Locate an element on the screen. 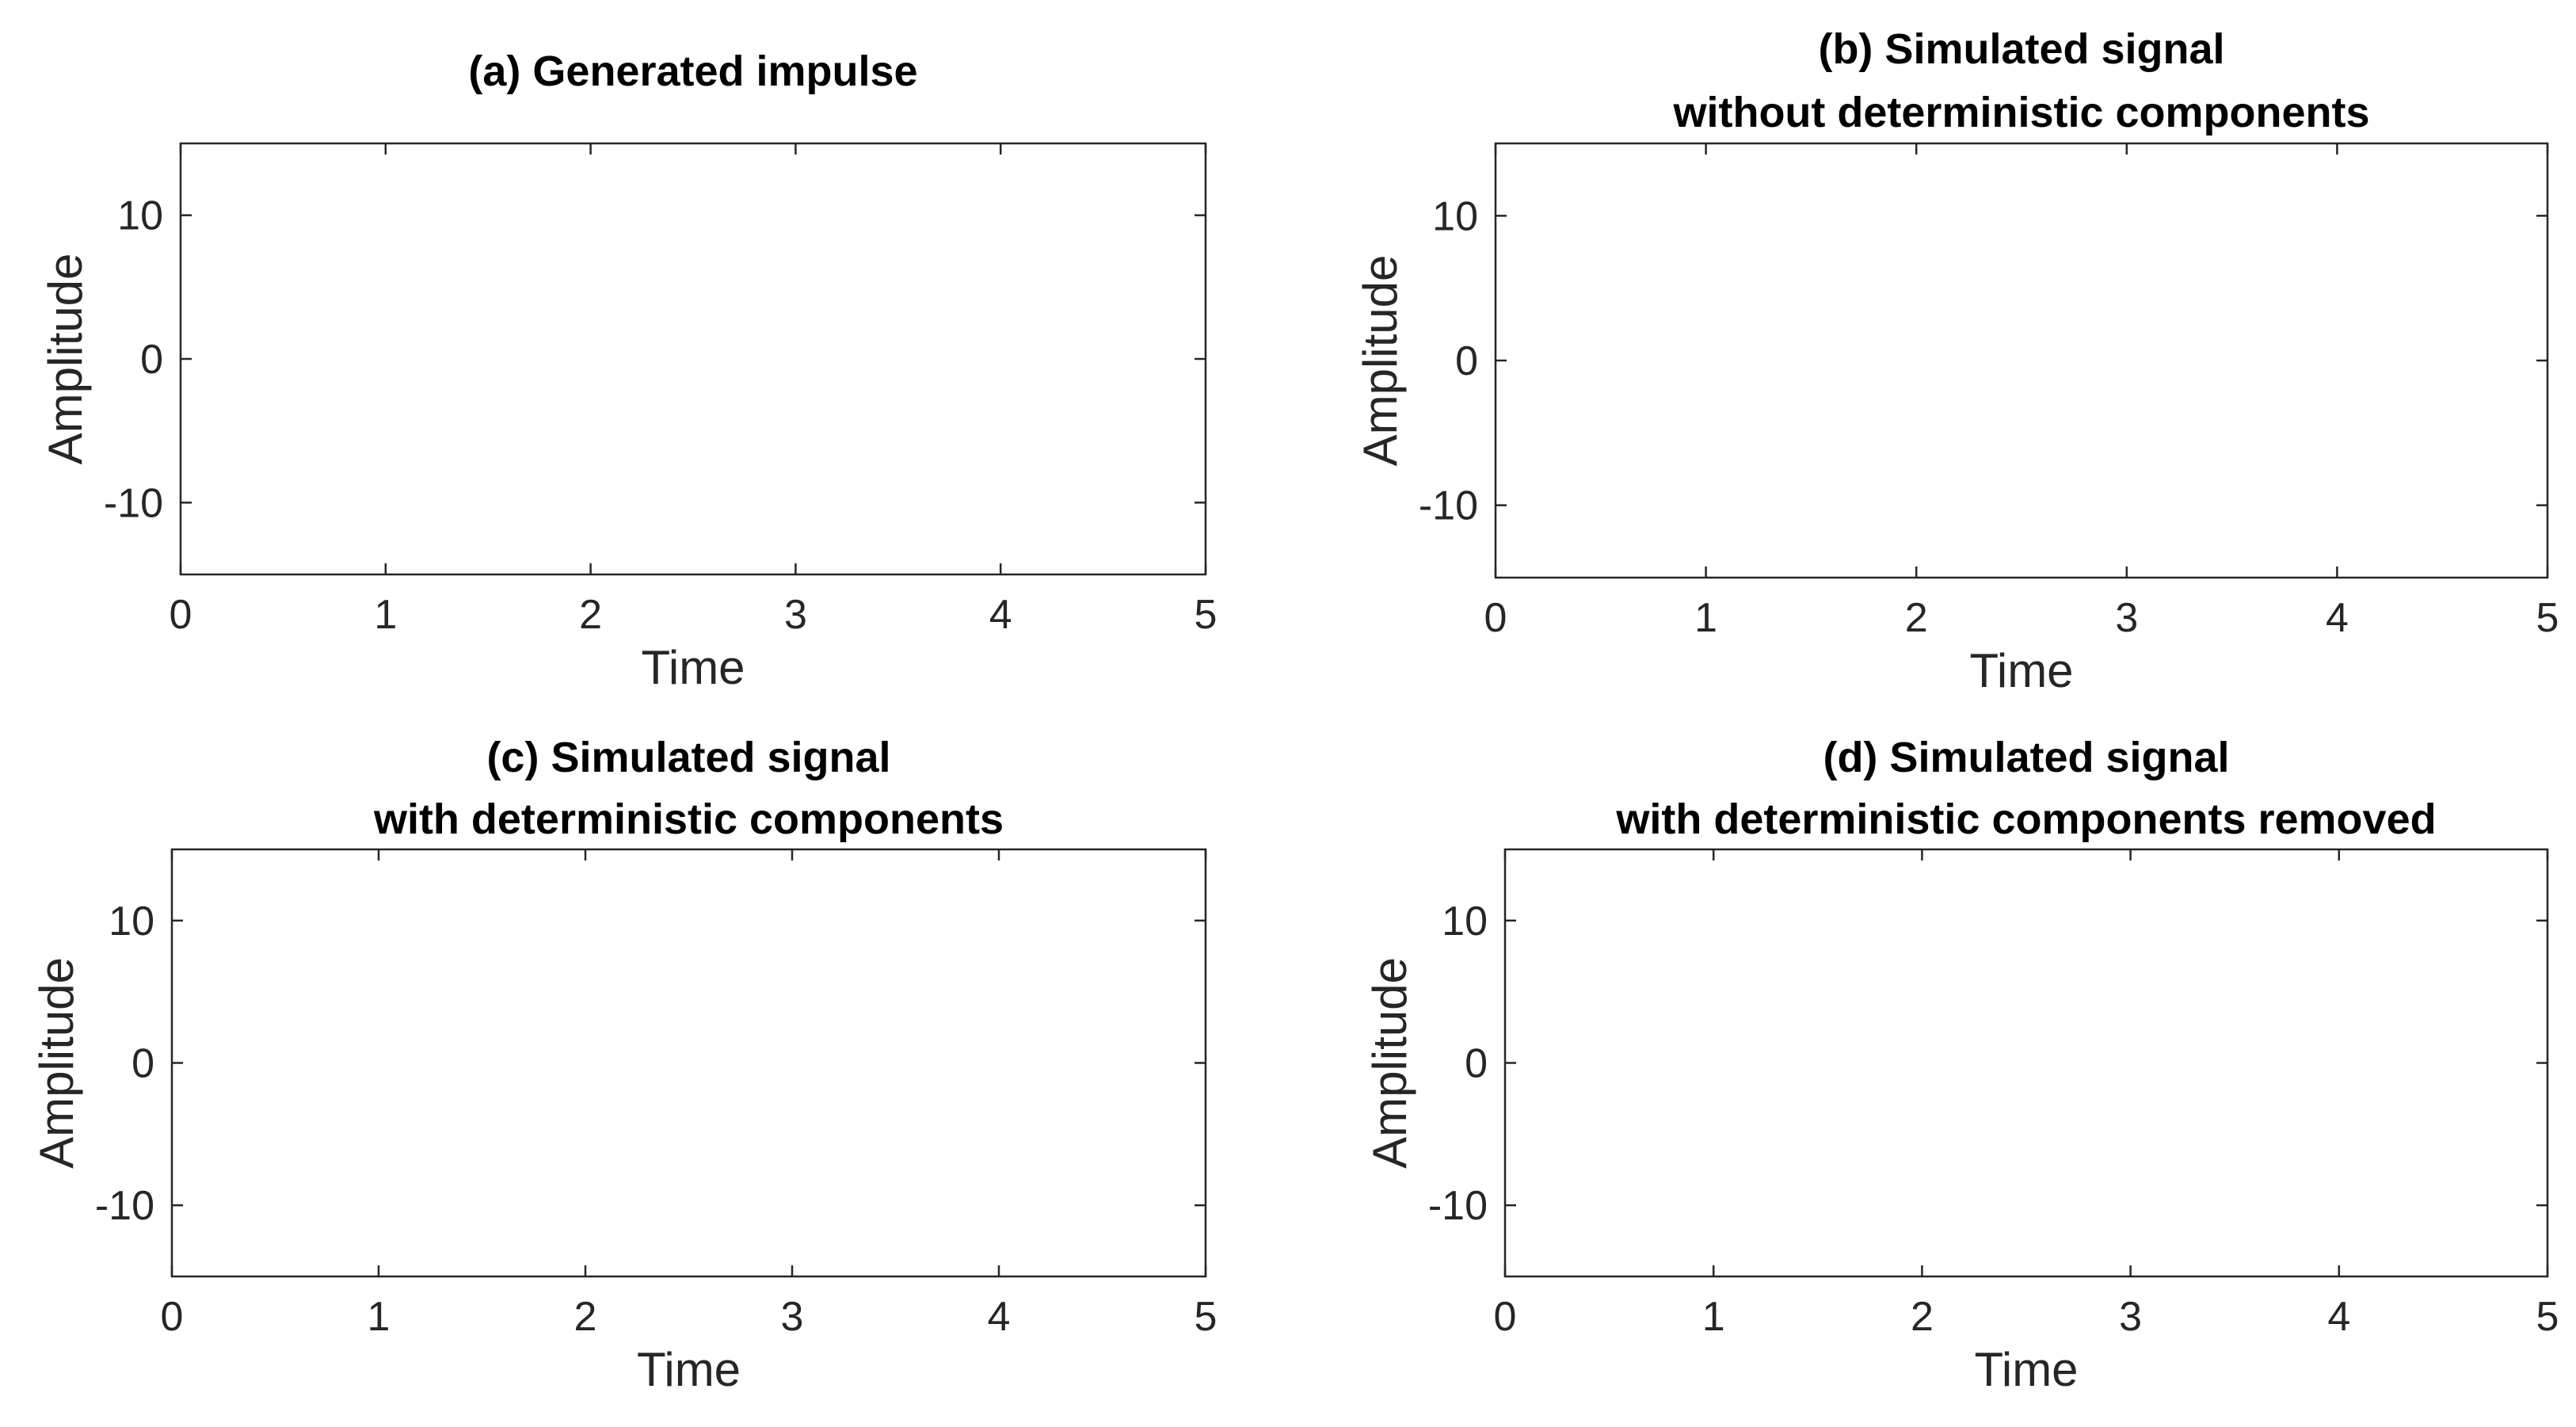  chart-title-line: (a) Generated impulse is located at coordinates (692, 71).